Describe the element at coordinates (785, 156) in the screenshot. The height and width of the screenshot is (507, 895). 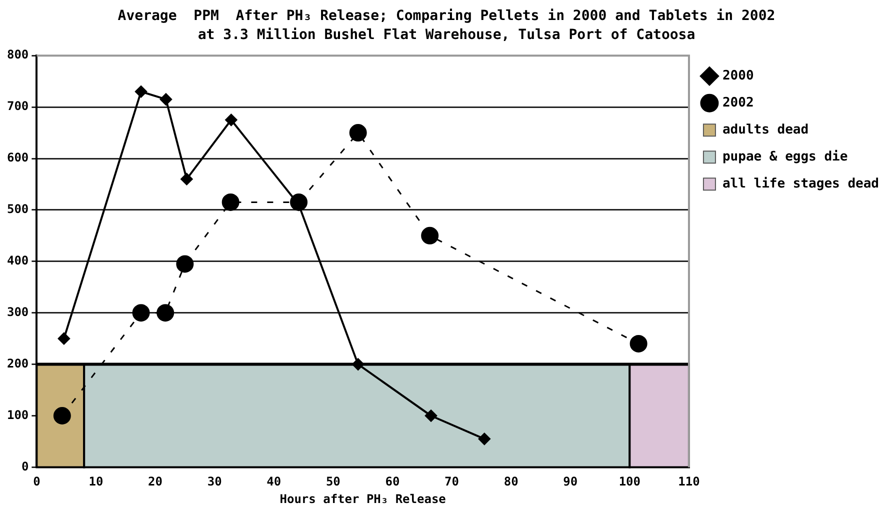
I see `legend-label: pupae & eggs die` at that location.